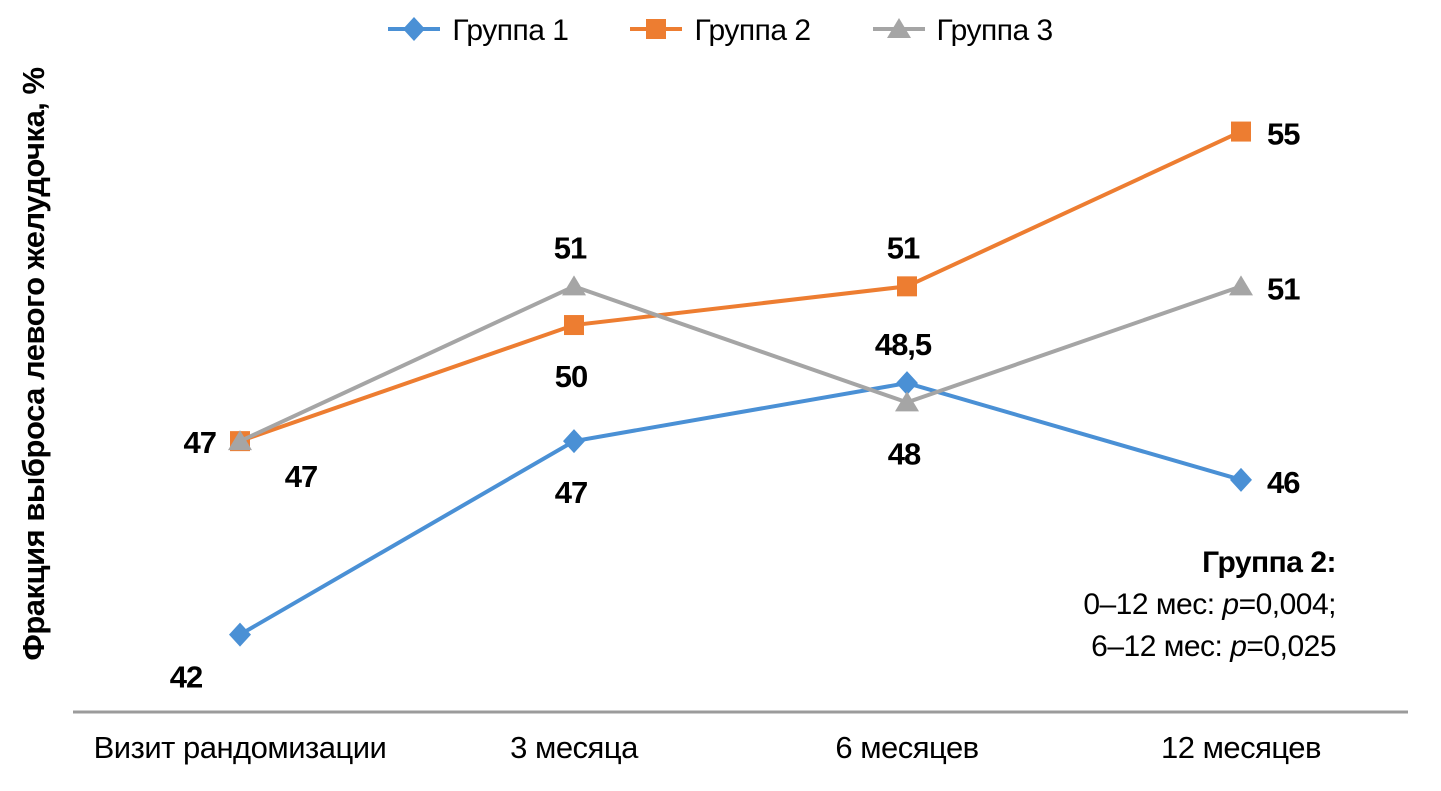 The width and height of the screenshot is (1441, 791). I want to click on x-axis-label: 12 месяцев, so click(1241, 747).